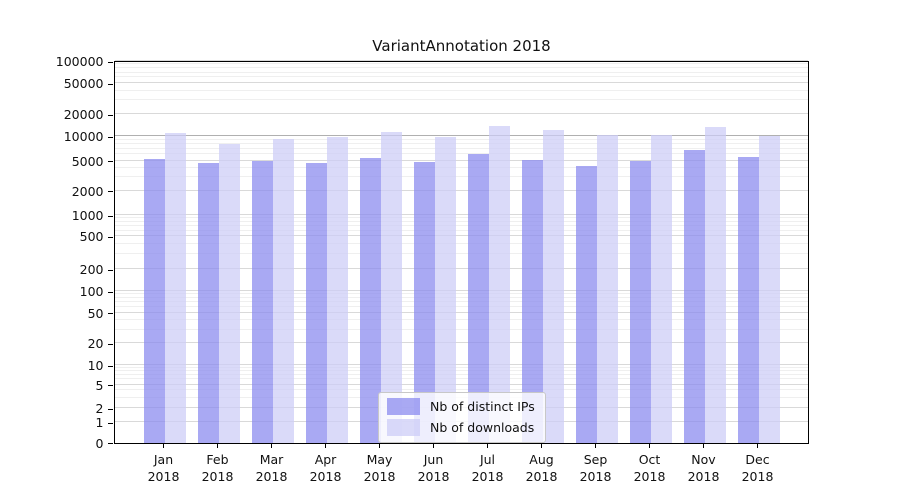 The height and width of the screenshot is (500, 900). I want to click on x-tick-label-sep: Sep 2018, so click(595, 467).